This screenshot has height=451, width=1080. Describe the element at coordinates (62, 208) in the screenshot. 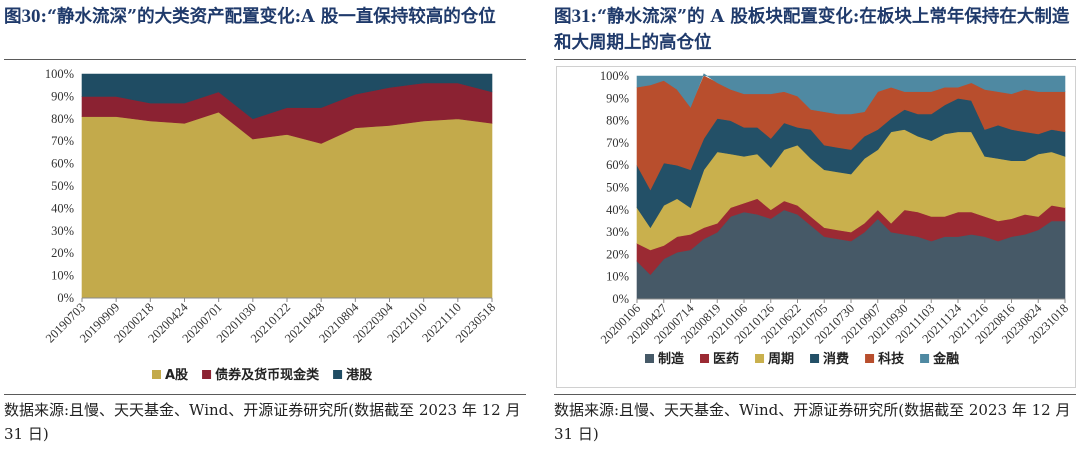

I see `left-y-tick-label: 40%` at that location.